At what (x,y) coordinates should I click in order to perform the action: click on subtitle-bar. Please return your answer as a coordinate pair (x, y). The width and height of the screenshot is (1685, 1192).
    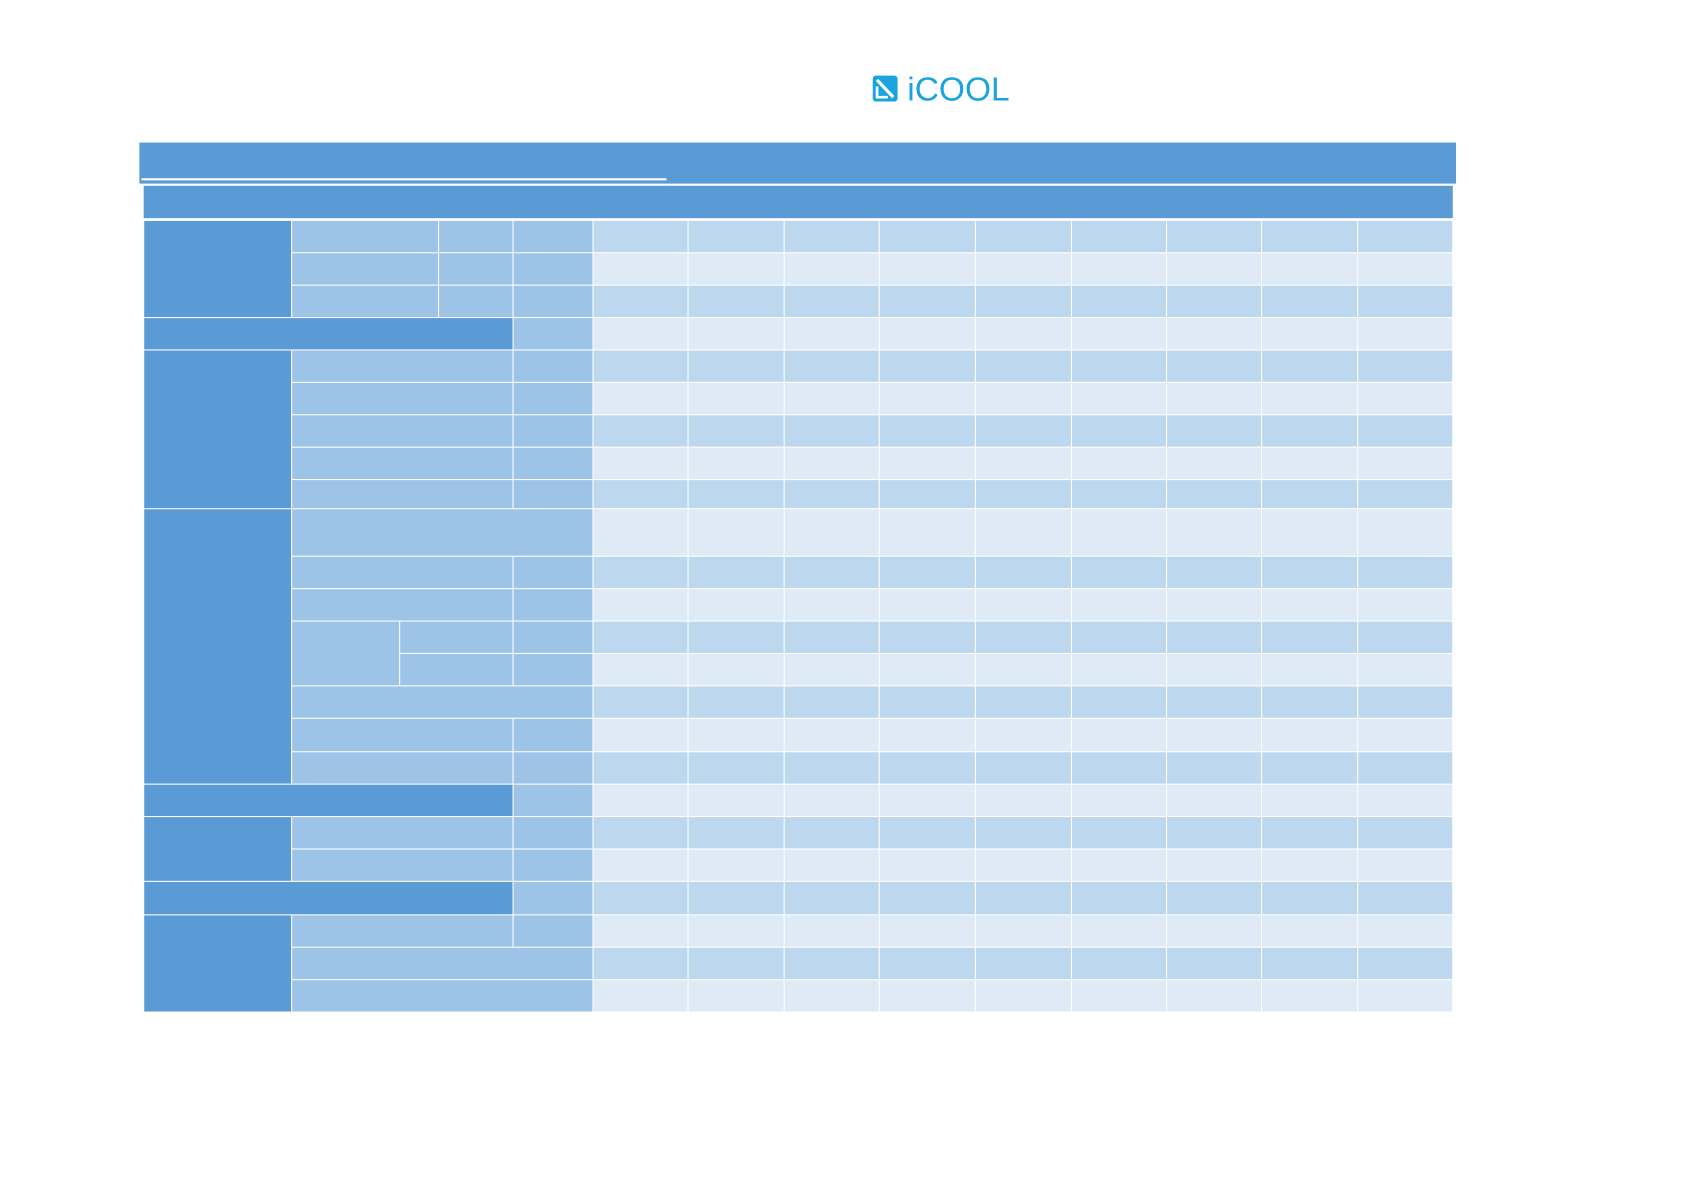
    Looking at the image, I should click on (798, 202).